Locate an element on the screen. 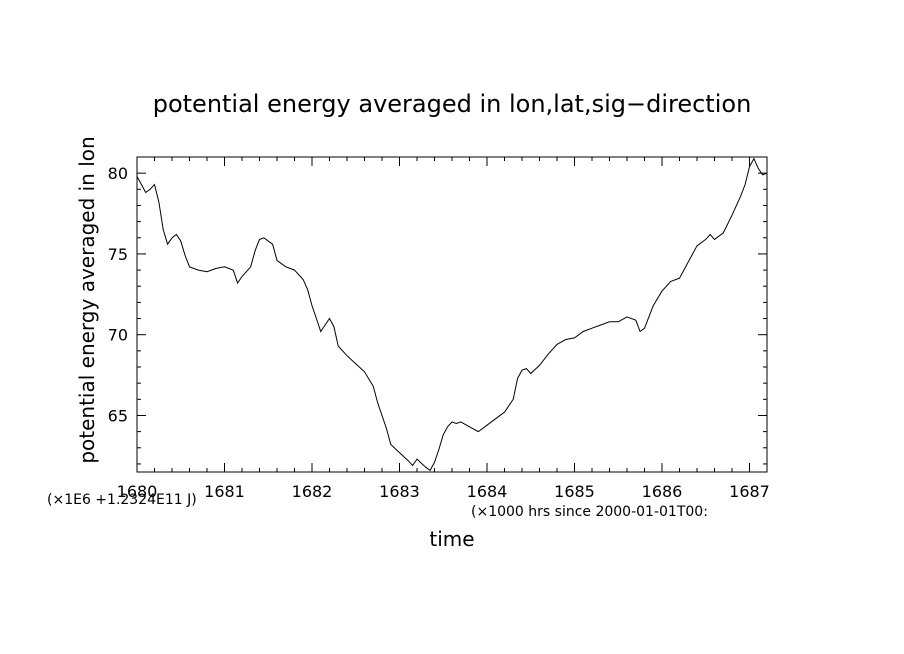 Image resolution: width=904 pixels, height=654 pixels. y-tick-label: 70 is located at coordinates (118, 335).